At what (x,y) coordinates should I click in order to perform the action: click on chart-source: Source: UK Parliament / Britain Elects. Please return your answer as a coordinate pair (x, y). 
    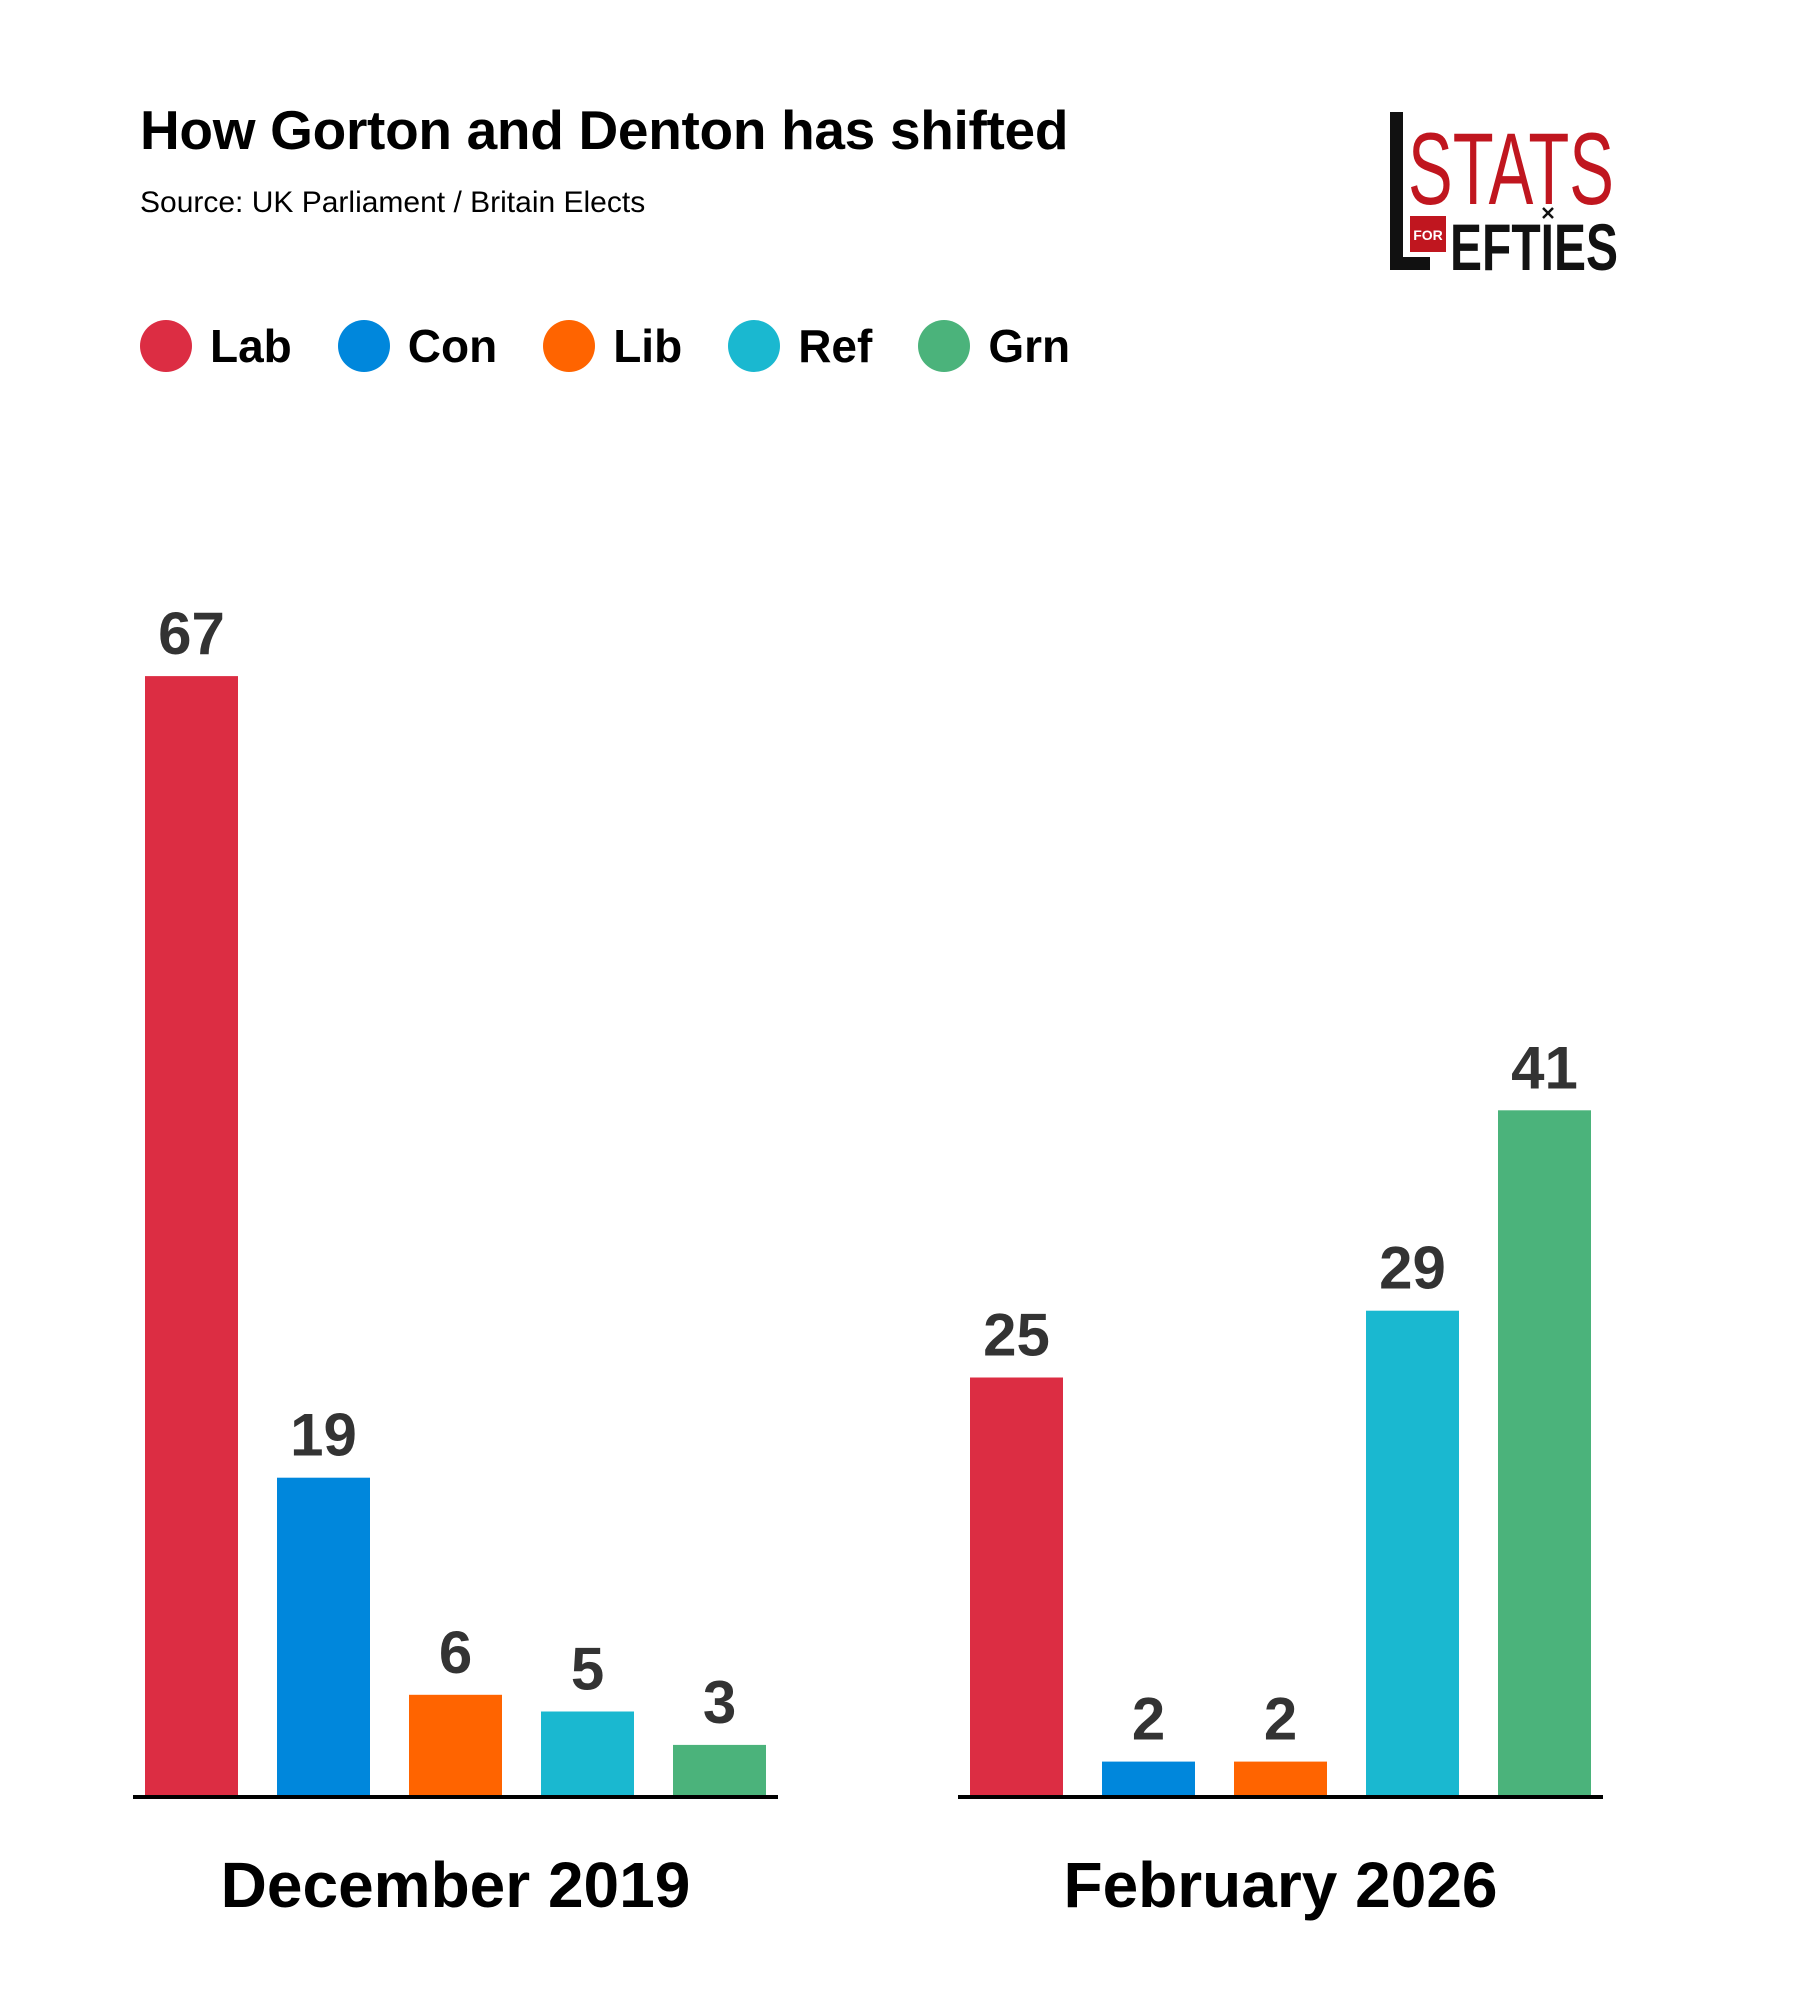
    Looking at the image, I should click on (393, 202).